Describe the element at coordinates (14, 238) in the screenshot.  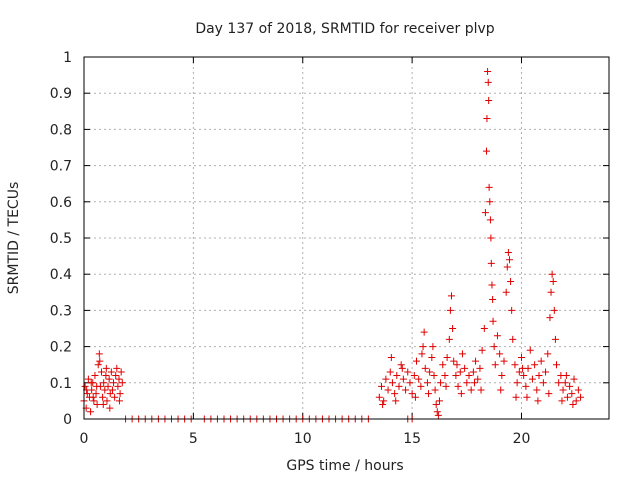
I see `y-axis-label: SRMTID / TECUs` at that location.